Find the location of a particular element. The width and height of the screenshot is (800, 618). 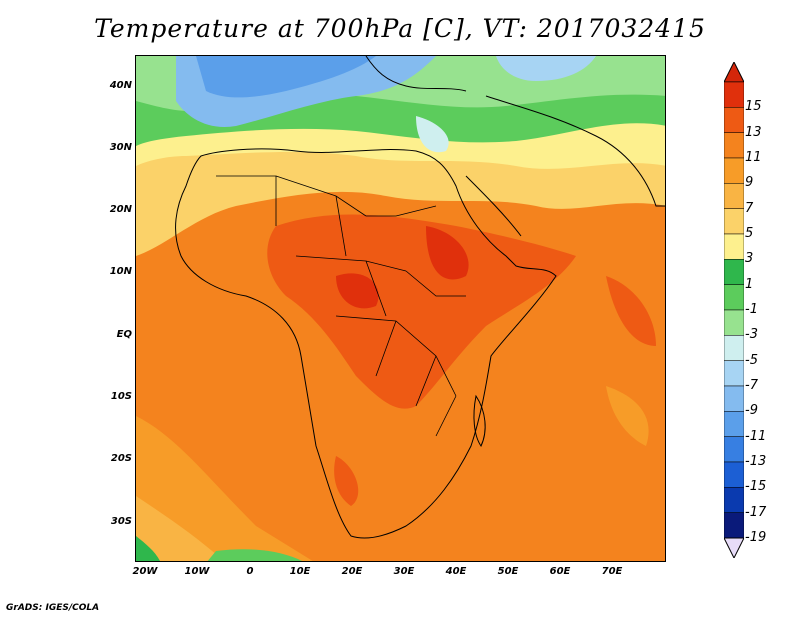

colorbar-label: -1 is located at coordinates (751, 309).